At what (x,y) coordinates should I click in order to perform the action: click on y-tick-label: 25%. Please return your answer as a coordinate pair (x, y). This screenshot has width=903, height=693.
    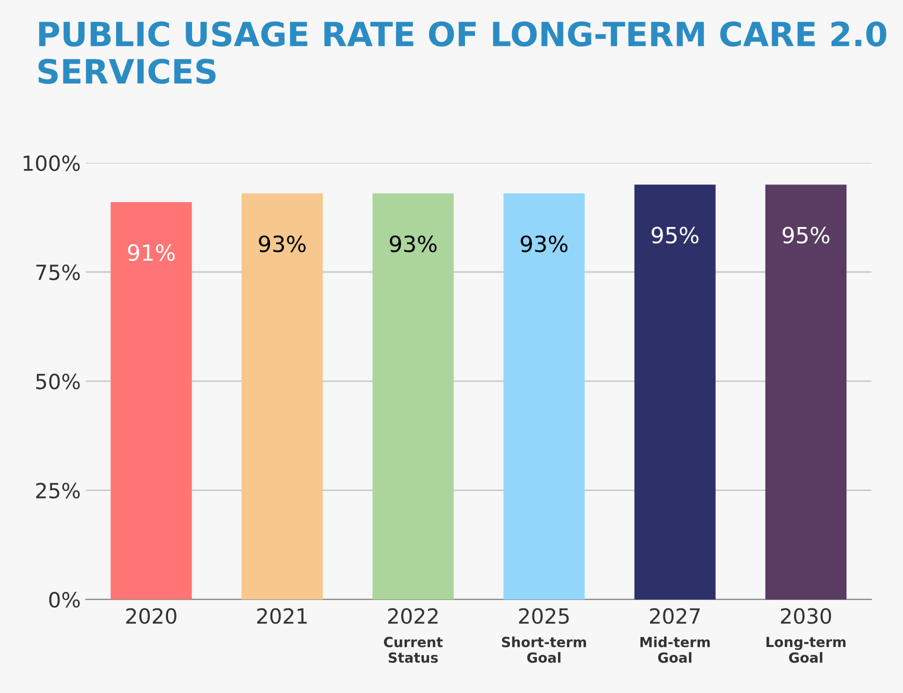
    Looking at the image, I should click on (58, 490).